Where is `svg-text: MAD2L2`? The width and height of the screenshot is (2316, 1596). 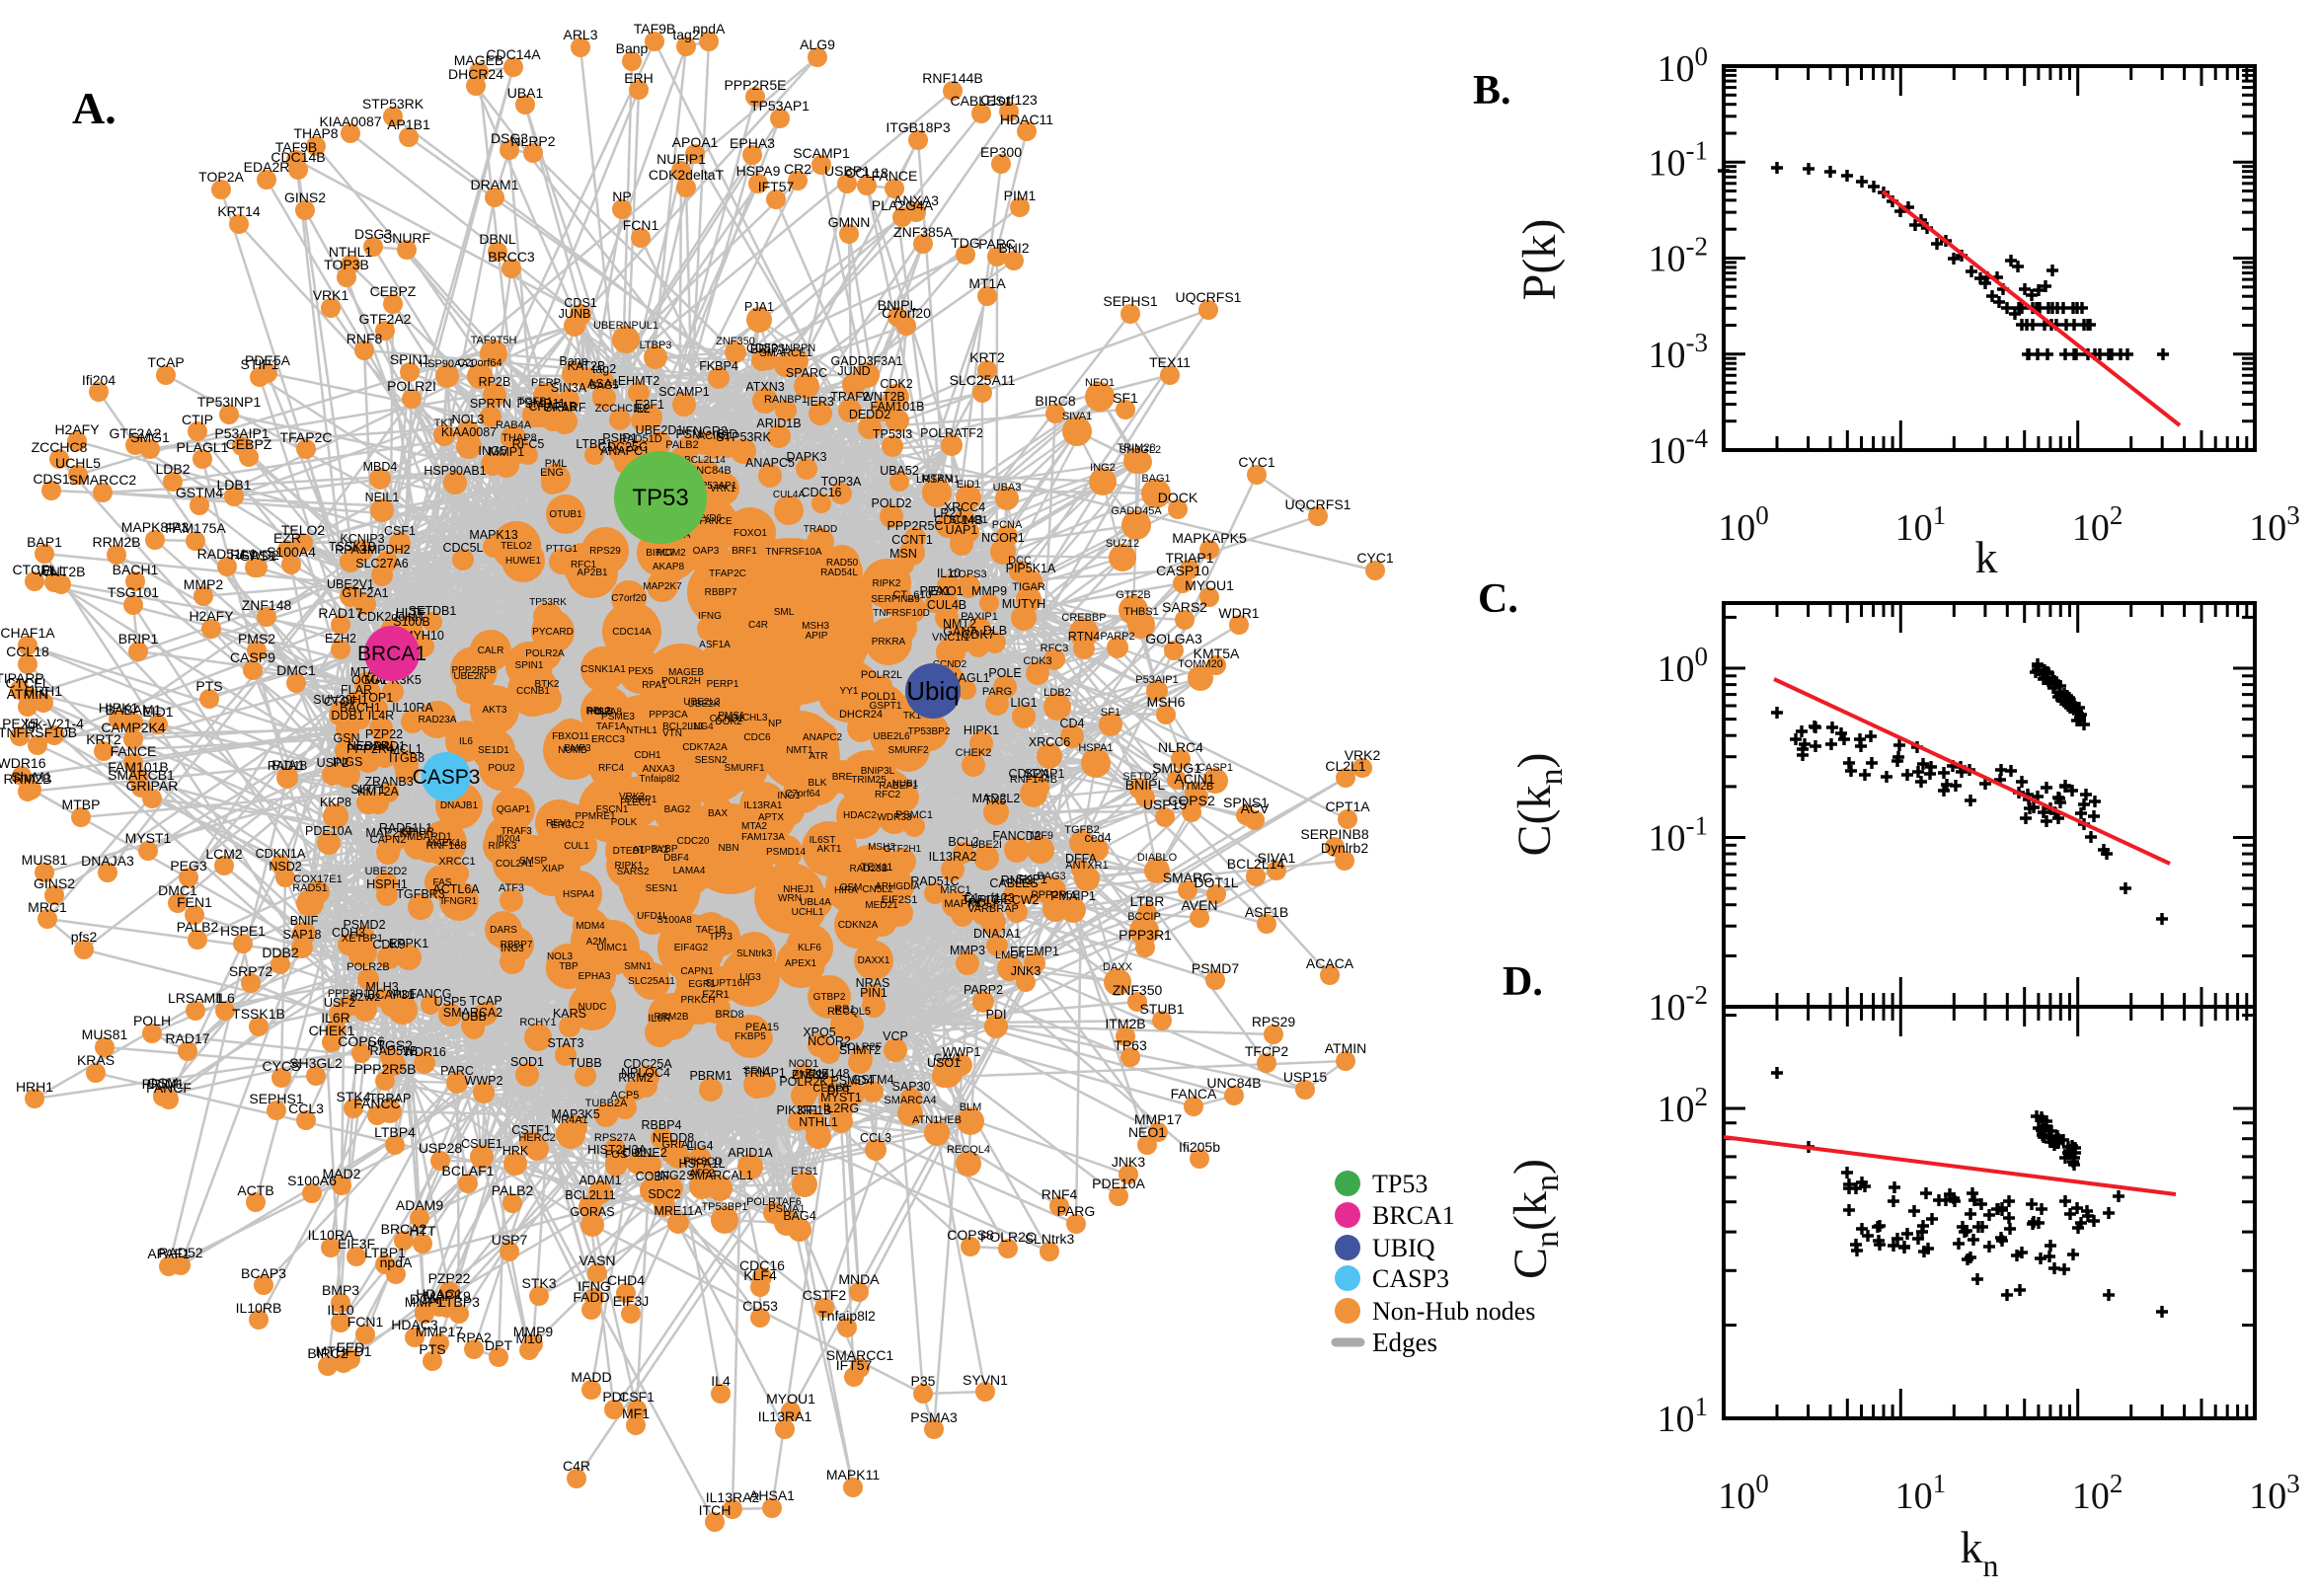 svg-text: MAD2L2 is located at coordinates (996, 798).